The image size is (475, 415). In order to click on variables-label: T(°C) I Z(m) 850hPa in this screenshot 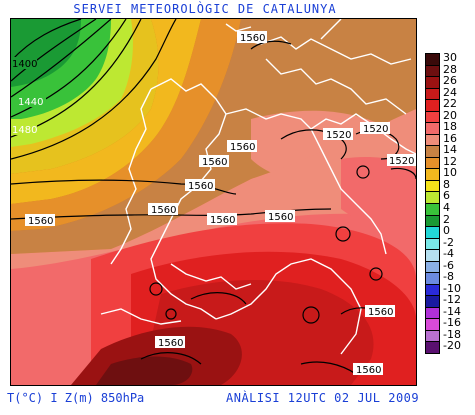, I will do `click(76, 398)`.